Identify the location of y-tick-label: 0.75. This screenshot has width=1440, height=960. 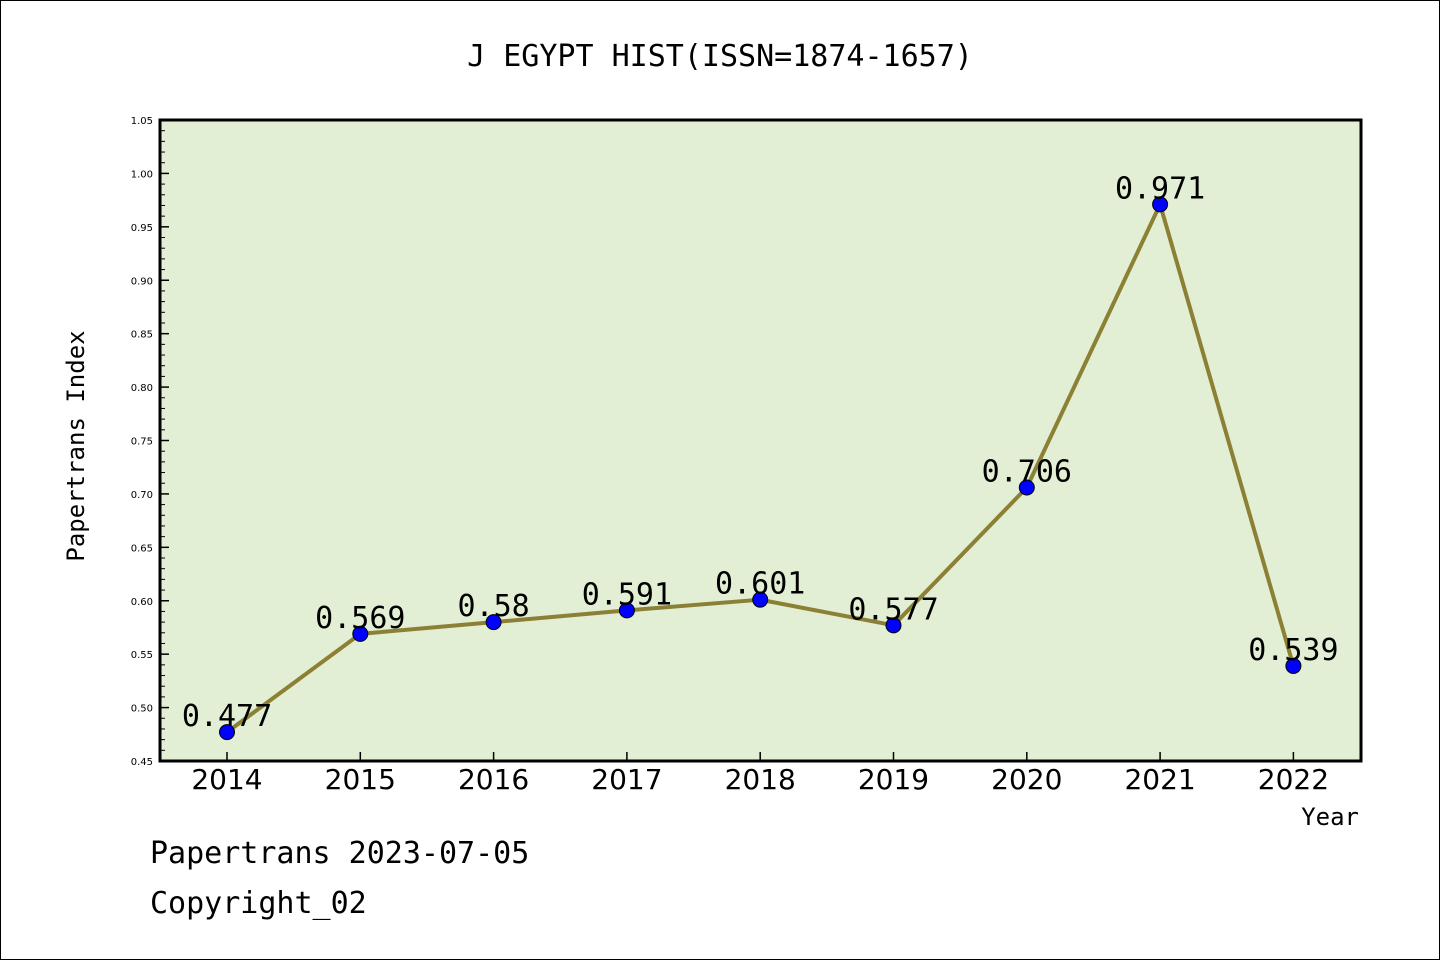
(142, 442).